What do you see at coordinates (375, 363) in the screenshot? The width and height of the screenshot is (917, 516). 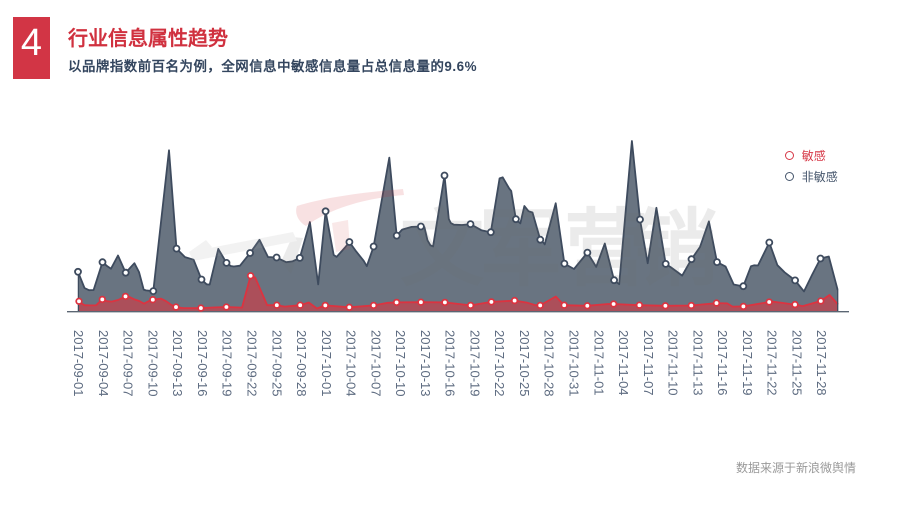 I see `svg-text: 2017-10-07` at bounding box center [375, 363].